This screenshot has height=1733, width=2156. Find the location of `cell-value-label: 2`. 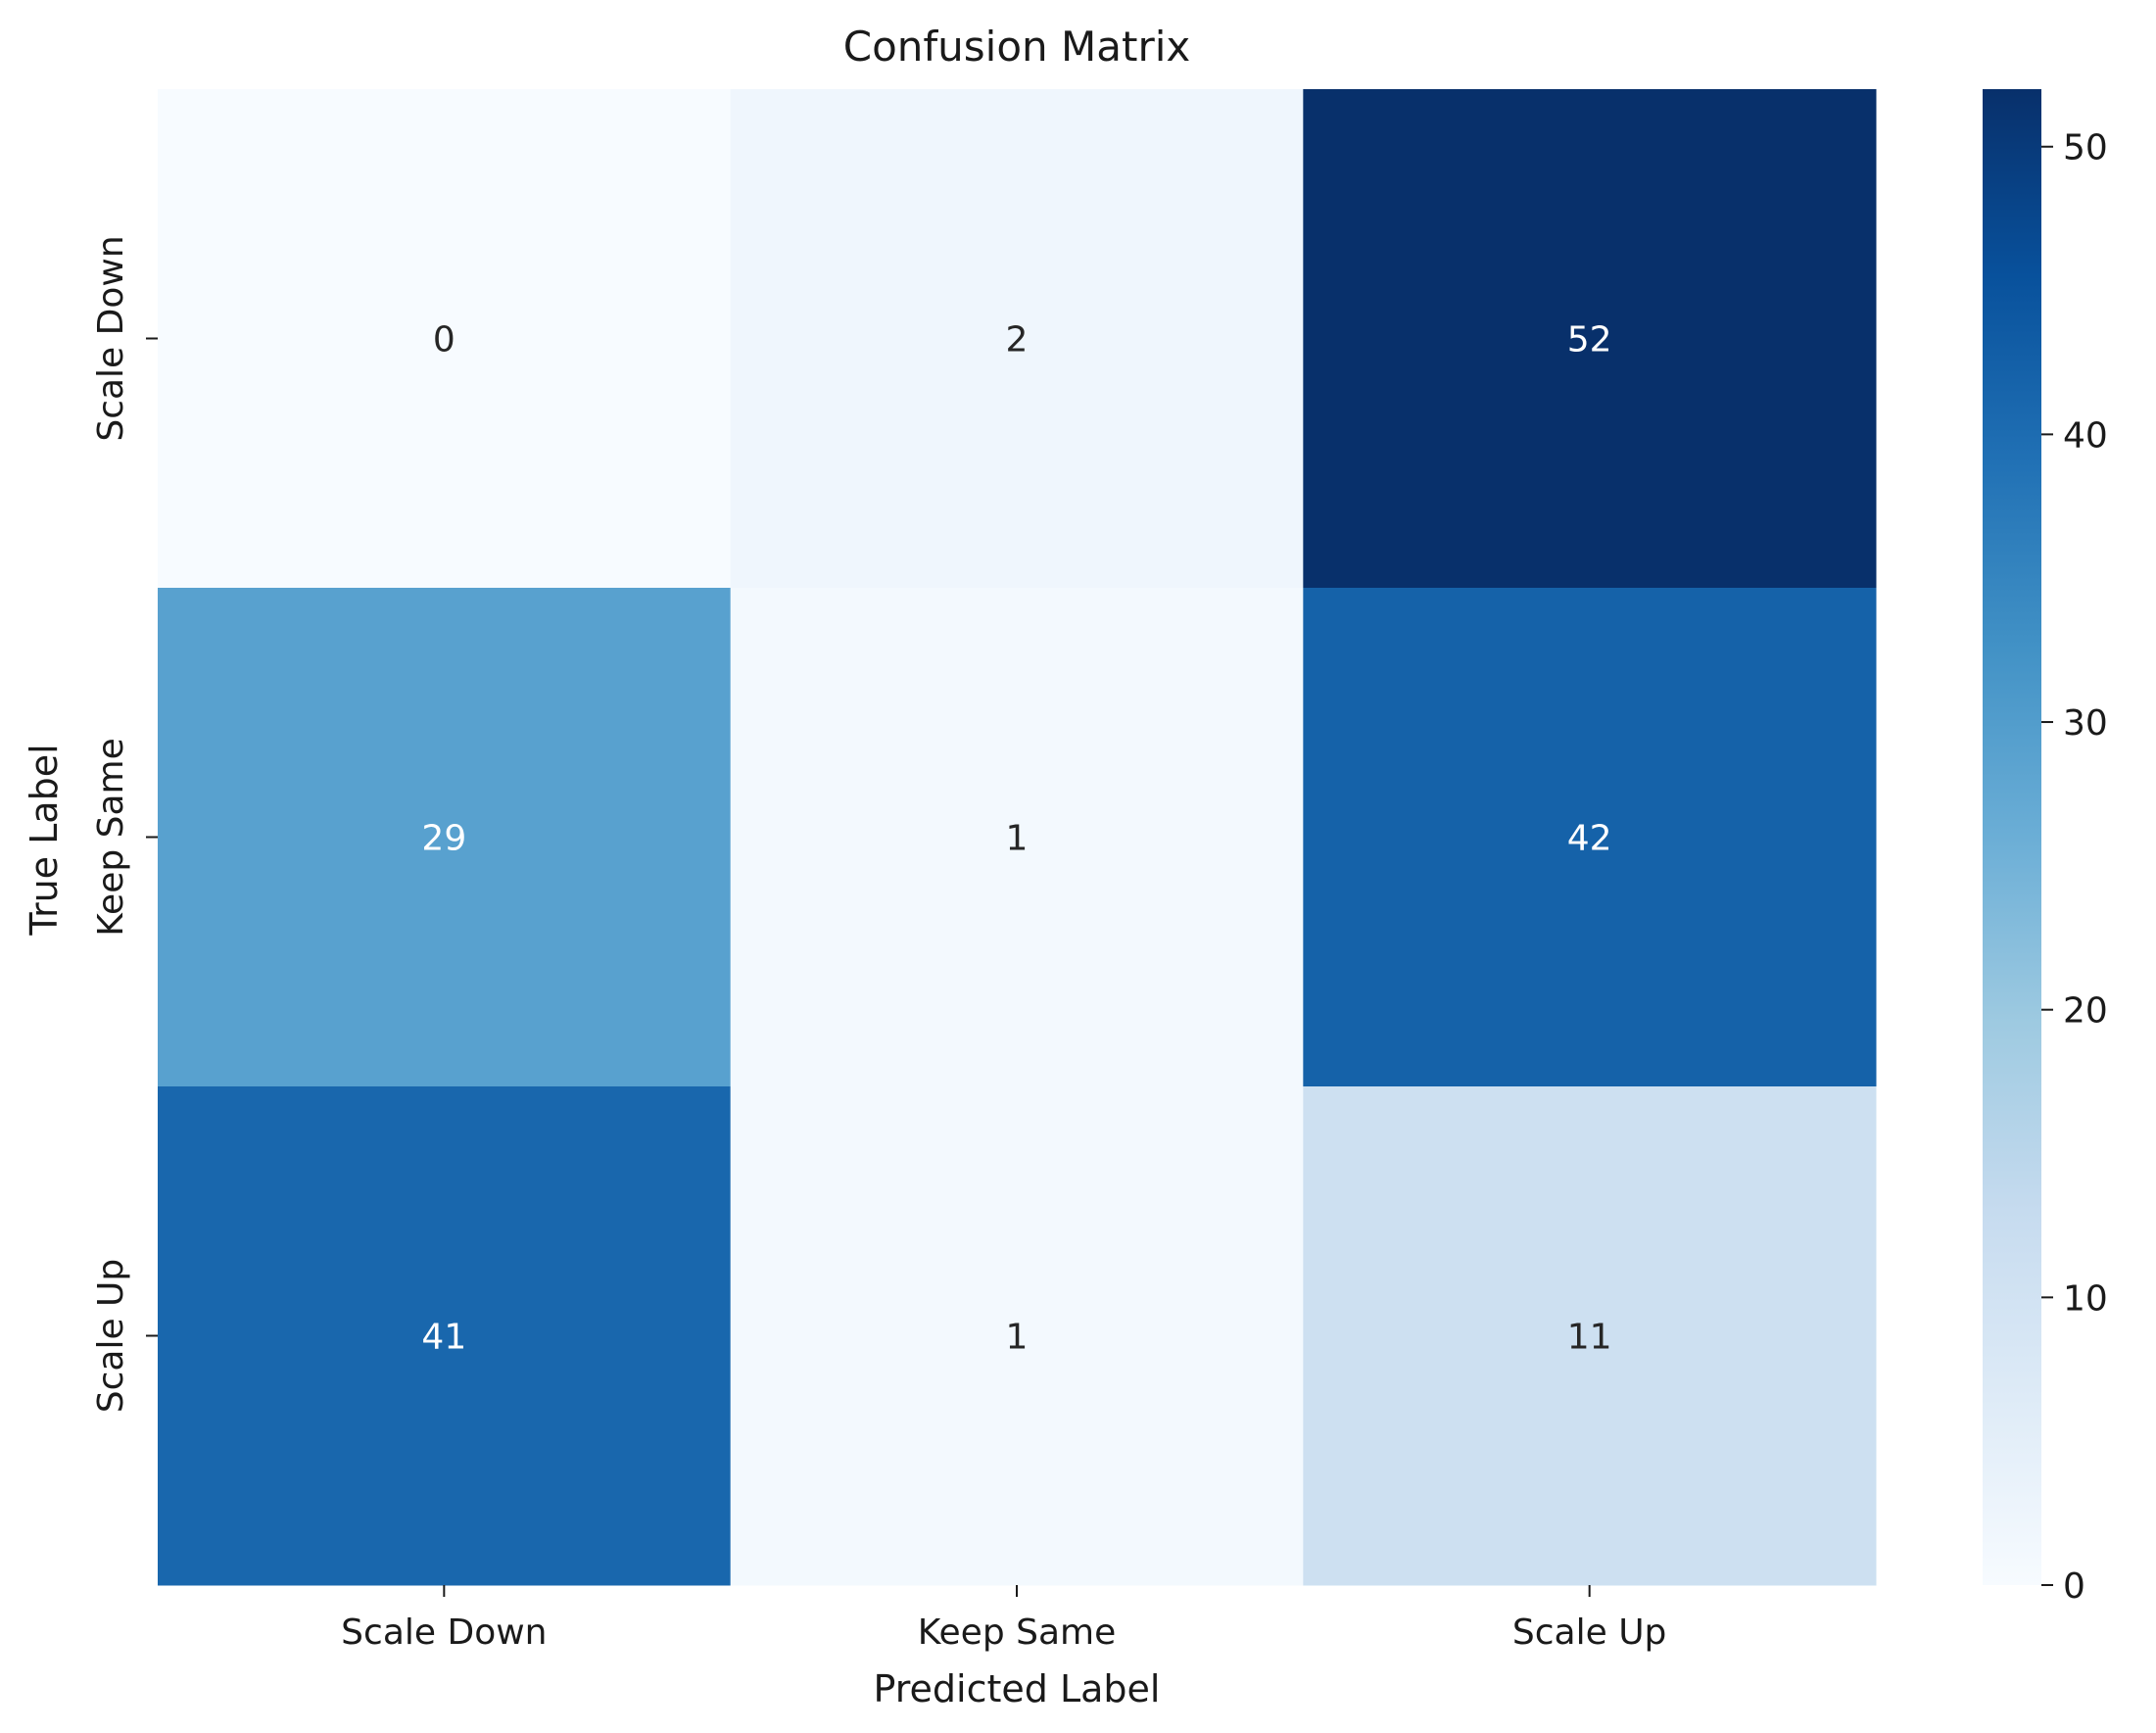

cell-value-label: 2 is located at coordinates (1017, 341).